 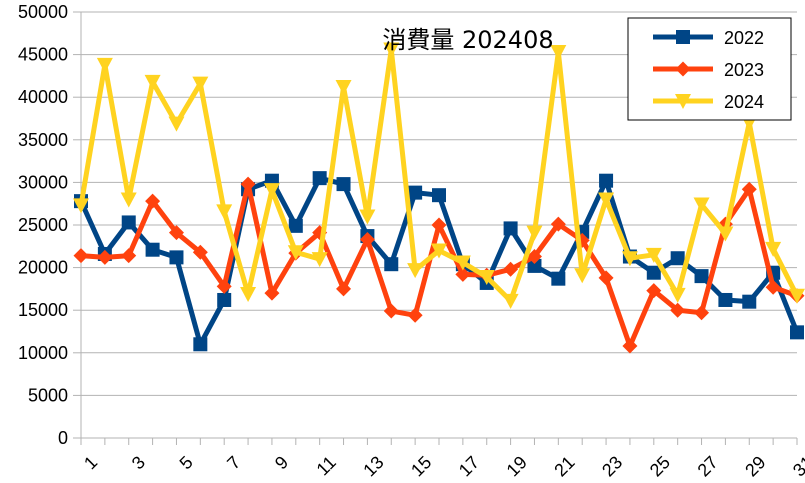 I want to click on x-tick-label: 23, so click(x=612, y=466).